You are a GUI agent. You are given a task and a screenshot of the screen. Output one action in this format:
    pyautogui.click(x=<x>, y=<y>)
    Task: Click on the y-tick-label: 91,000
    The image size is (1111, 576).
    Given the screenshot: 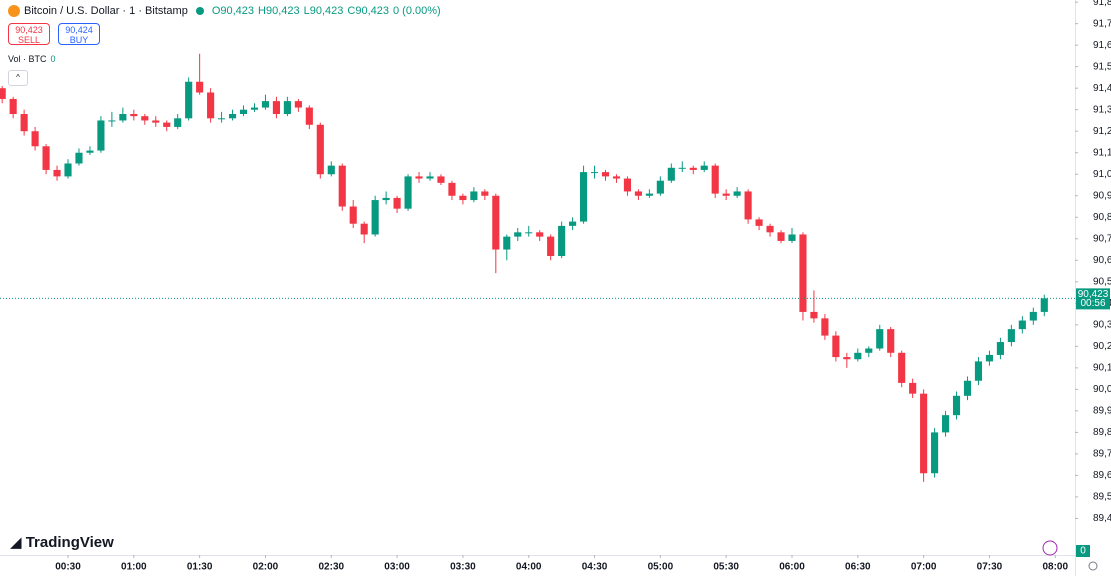 What is the action you would take?
    pyautogui.click(x=1102, y=174)
    